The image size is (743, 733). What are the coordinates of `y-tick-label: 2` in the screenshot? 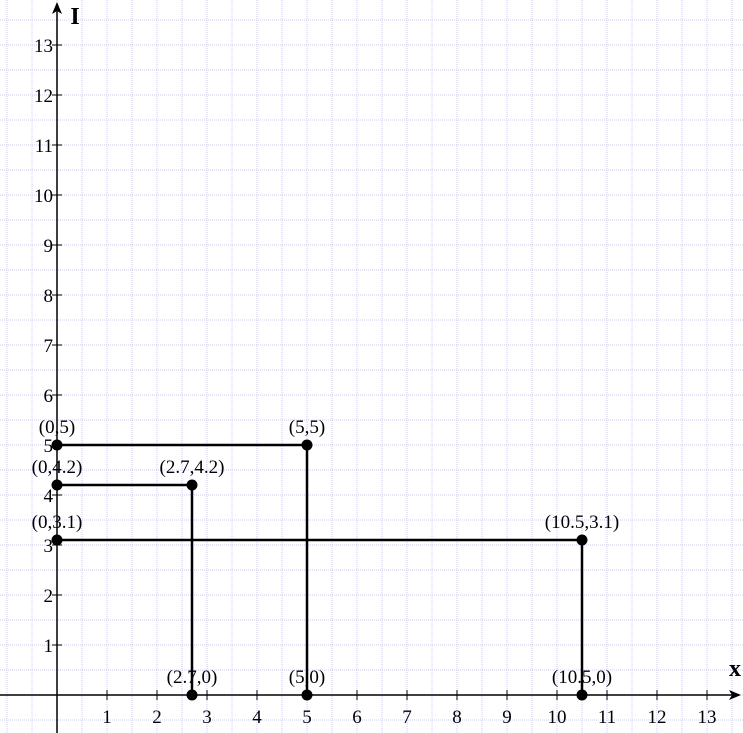 It's located at (49, 596).